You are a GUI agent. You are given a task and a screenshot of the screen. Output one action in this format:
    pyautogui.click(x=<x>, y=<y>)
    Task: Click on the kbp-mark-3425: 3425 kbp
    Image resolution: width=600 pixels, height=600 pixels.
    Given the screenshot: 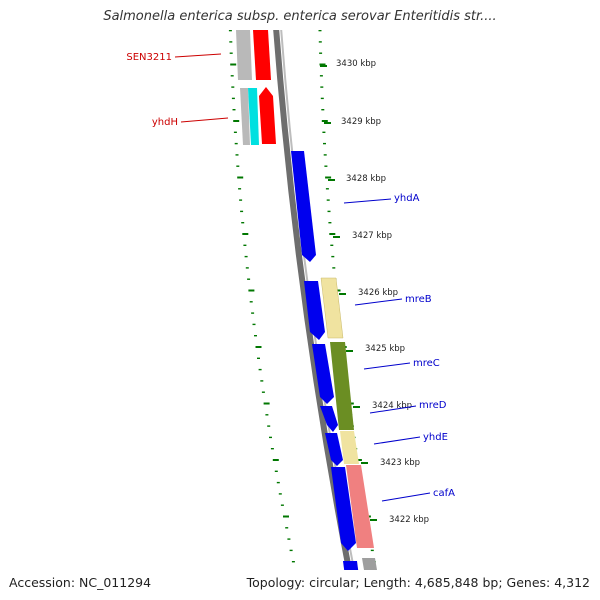 What is the action you would take?
    pyautogui.click(x=375, y=349)
    